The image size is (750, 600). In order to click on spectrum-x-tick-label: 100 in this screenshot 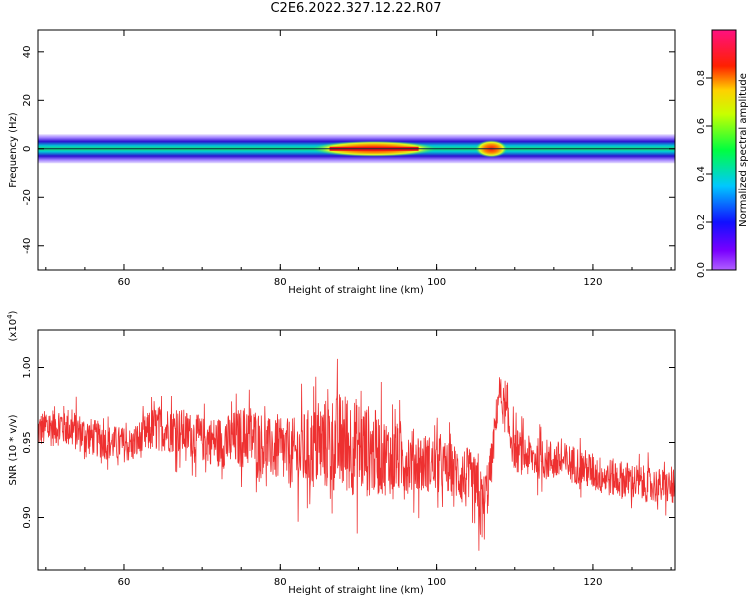, I will do `click(436, 282)`.